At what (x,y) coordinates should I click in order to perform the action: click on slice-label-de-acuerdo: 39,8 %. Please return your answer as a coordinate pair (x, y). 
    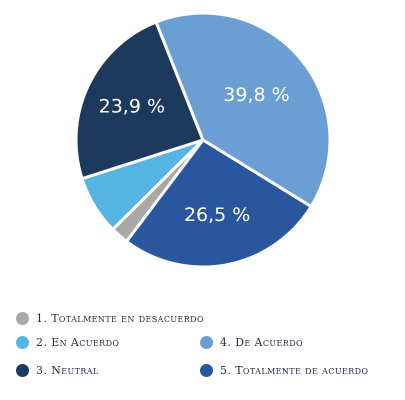
    Looking at the image, I should click on (256, 95).